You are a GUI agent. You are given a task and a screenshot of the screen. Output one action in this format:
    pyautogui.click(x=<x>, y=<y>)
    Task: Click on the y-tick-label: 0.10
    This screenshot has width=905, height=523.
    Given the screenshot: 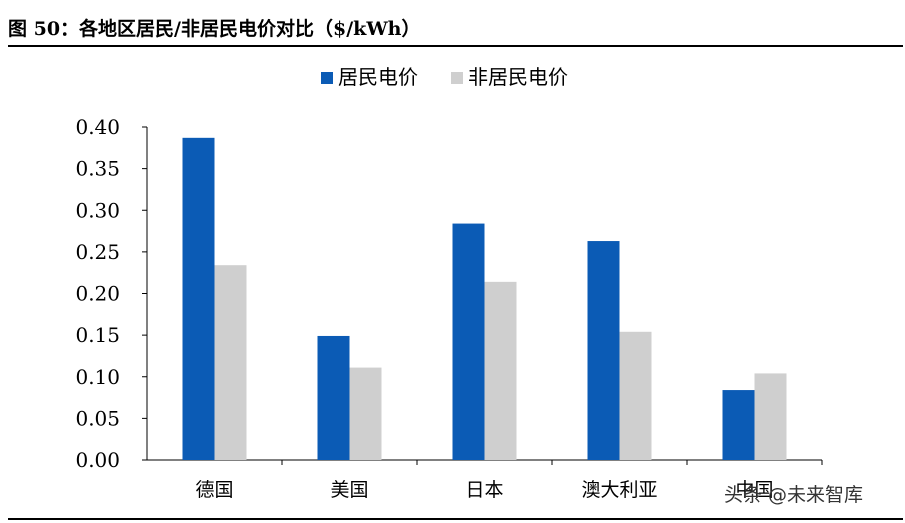 What is the action you would take?
    pyautogui.click(x=97, y=377)
    